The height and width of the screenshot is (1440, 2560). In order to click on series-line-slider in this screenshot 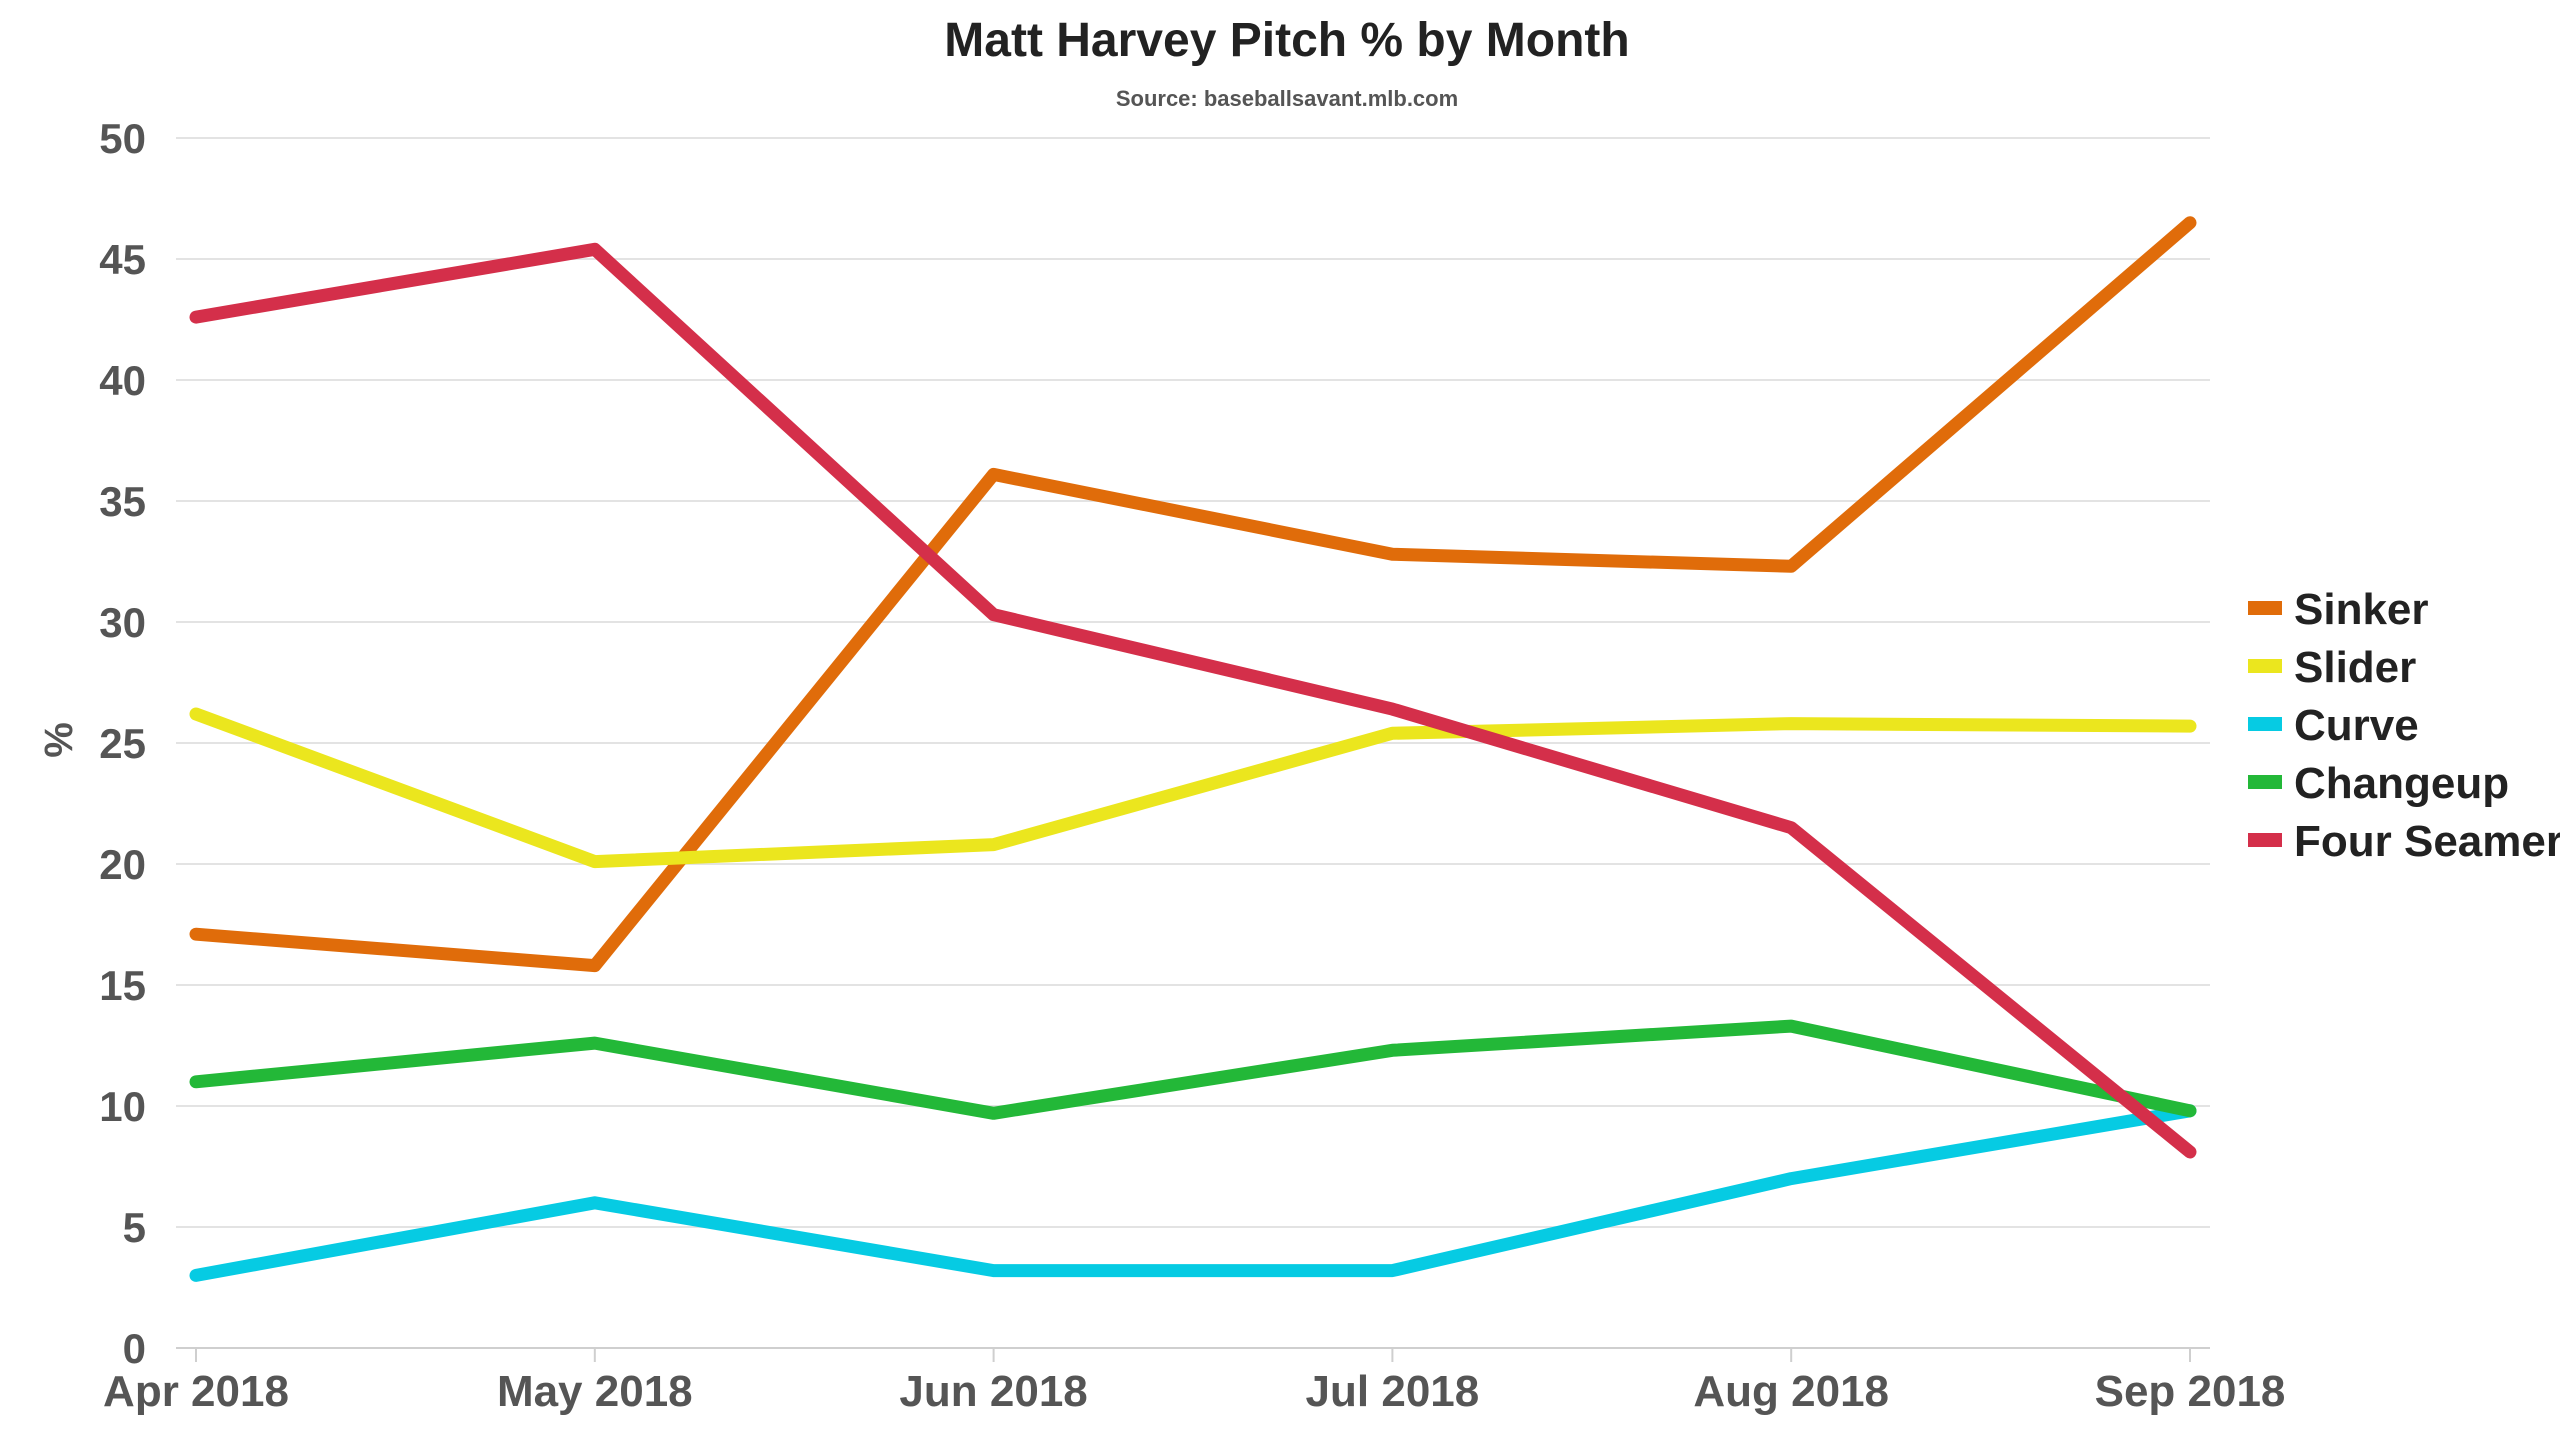, I will do `click(1193, 788)`.